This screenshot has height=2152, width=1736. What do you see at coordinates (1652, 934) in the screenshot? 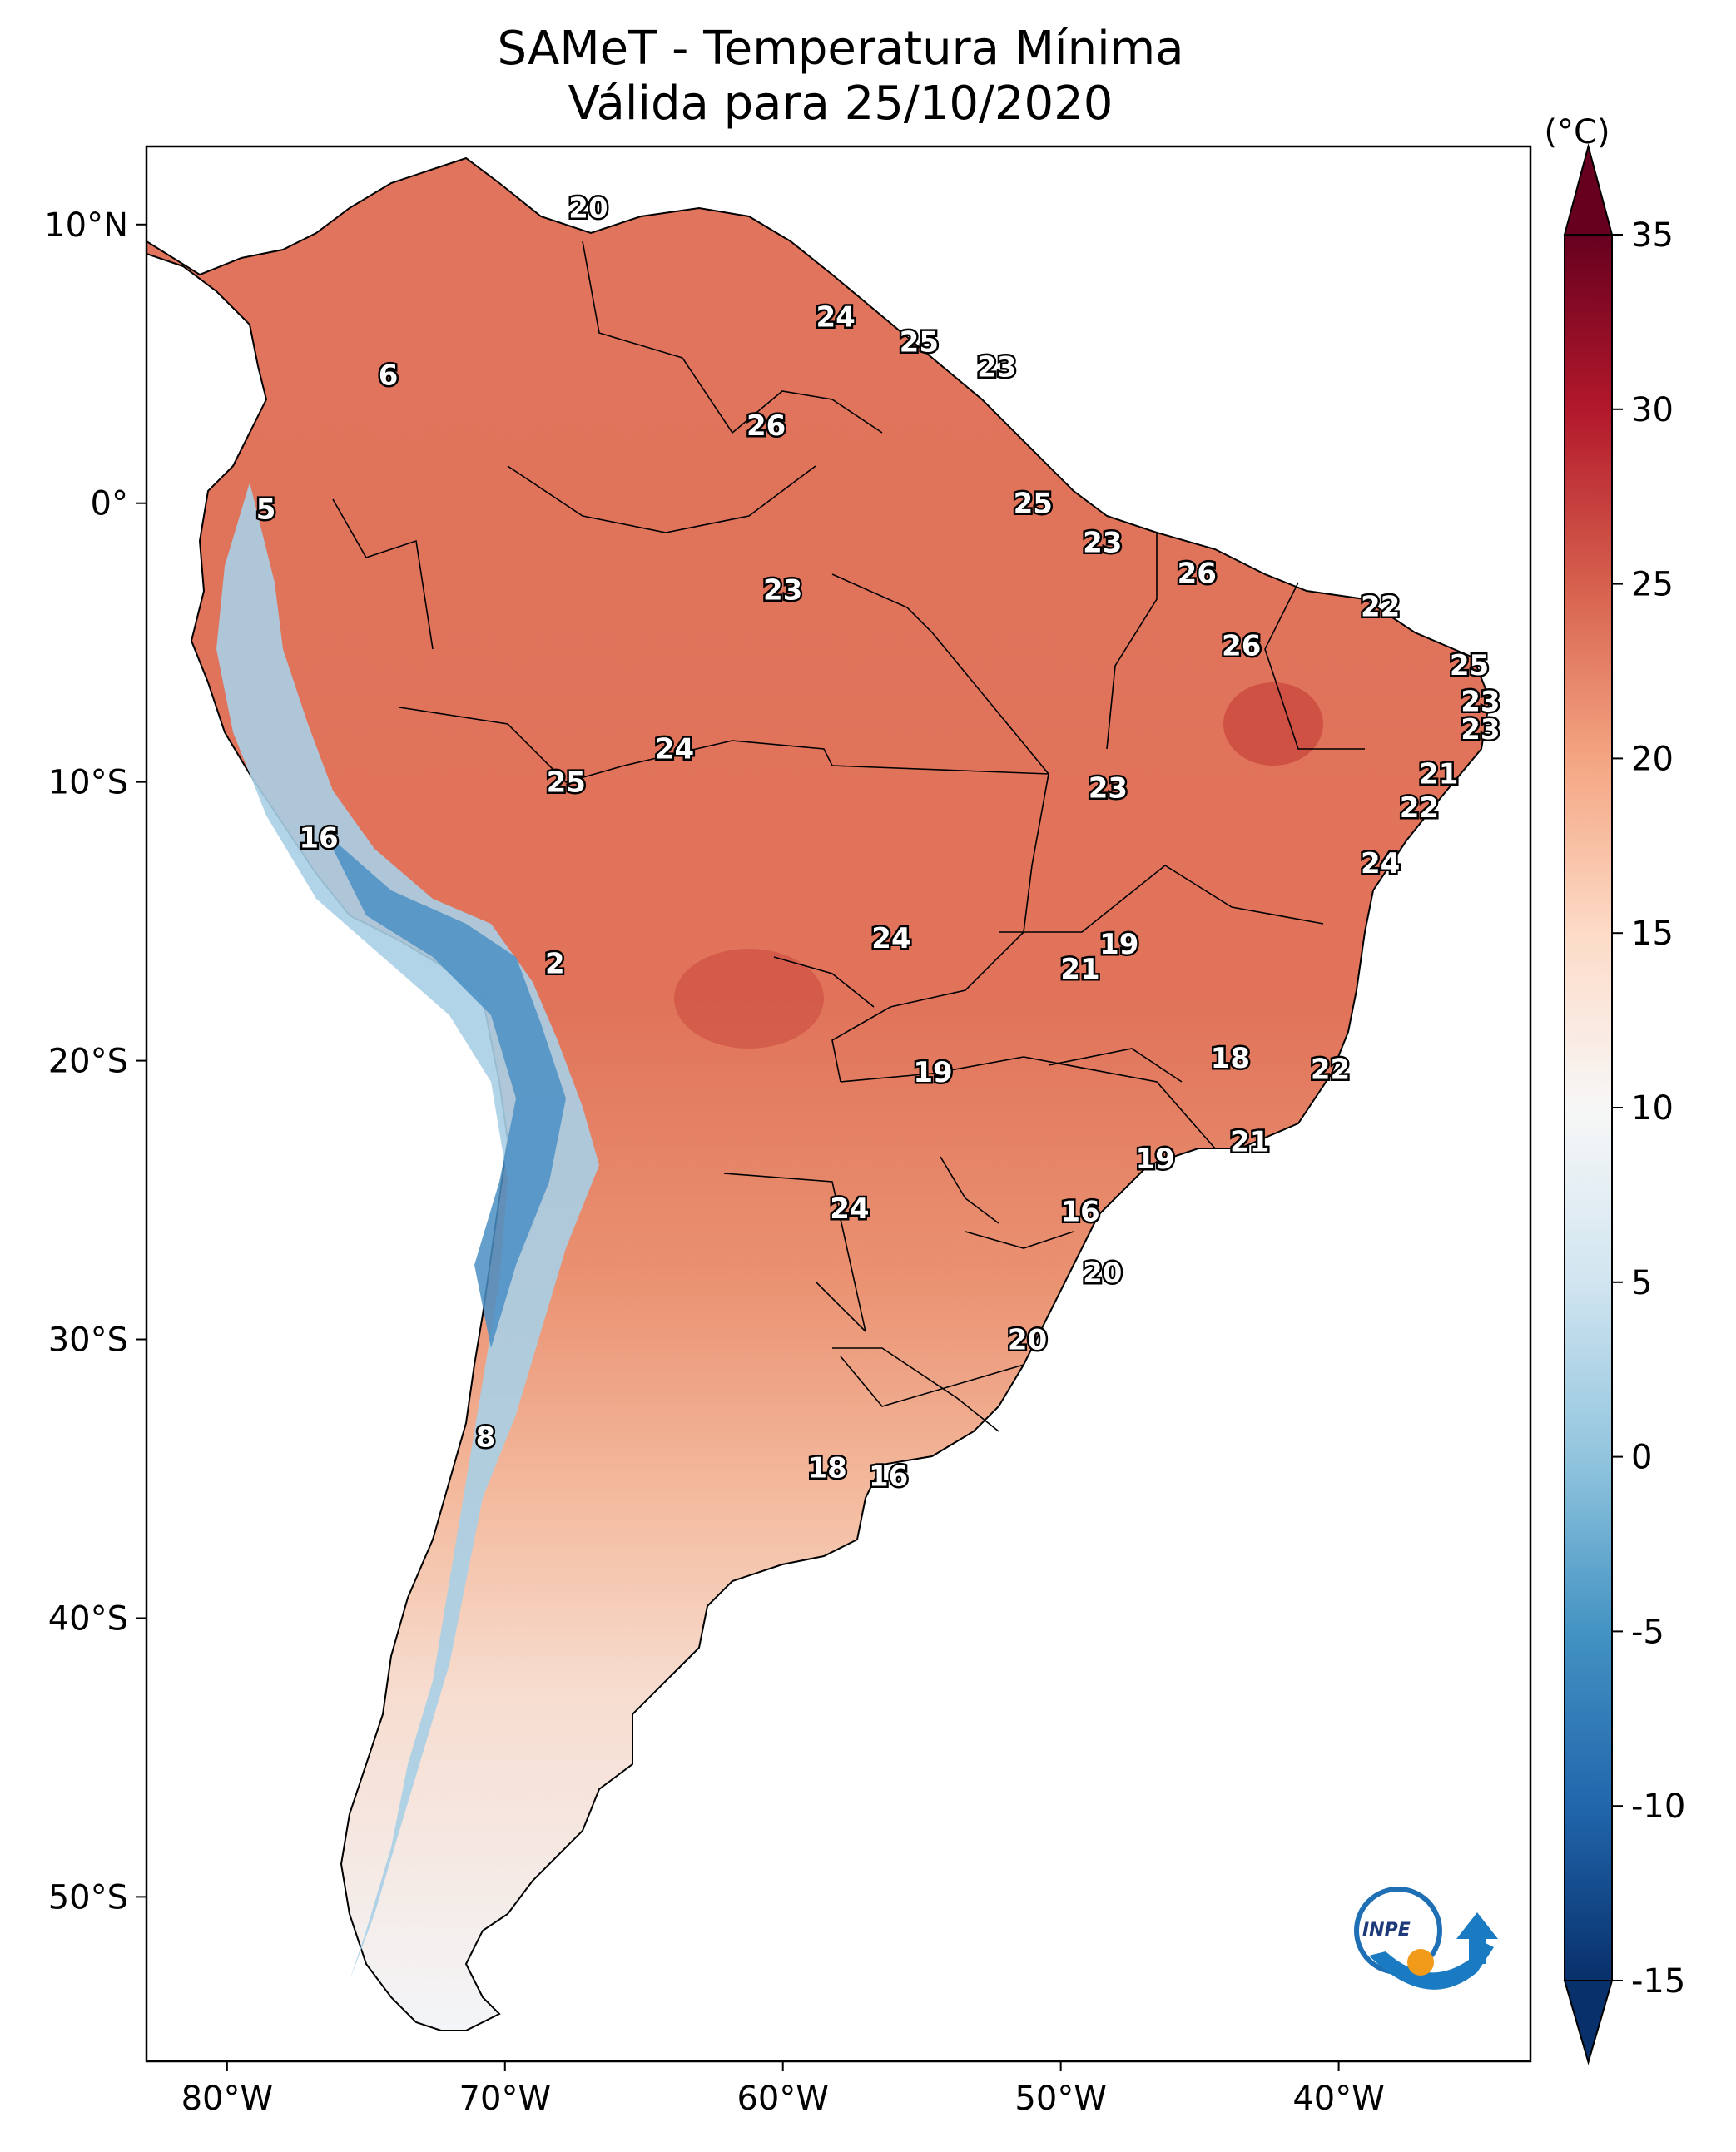
I see `colorbar-tick-label: 15` at bounding box center [1652, 934].